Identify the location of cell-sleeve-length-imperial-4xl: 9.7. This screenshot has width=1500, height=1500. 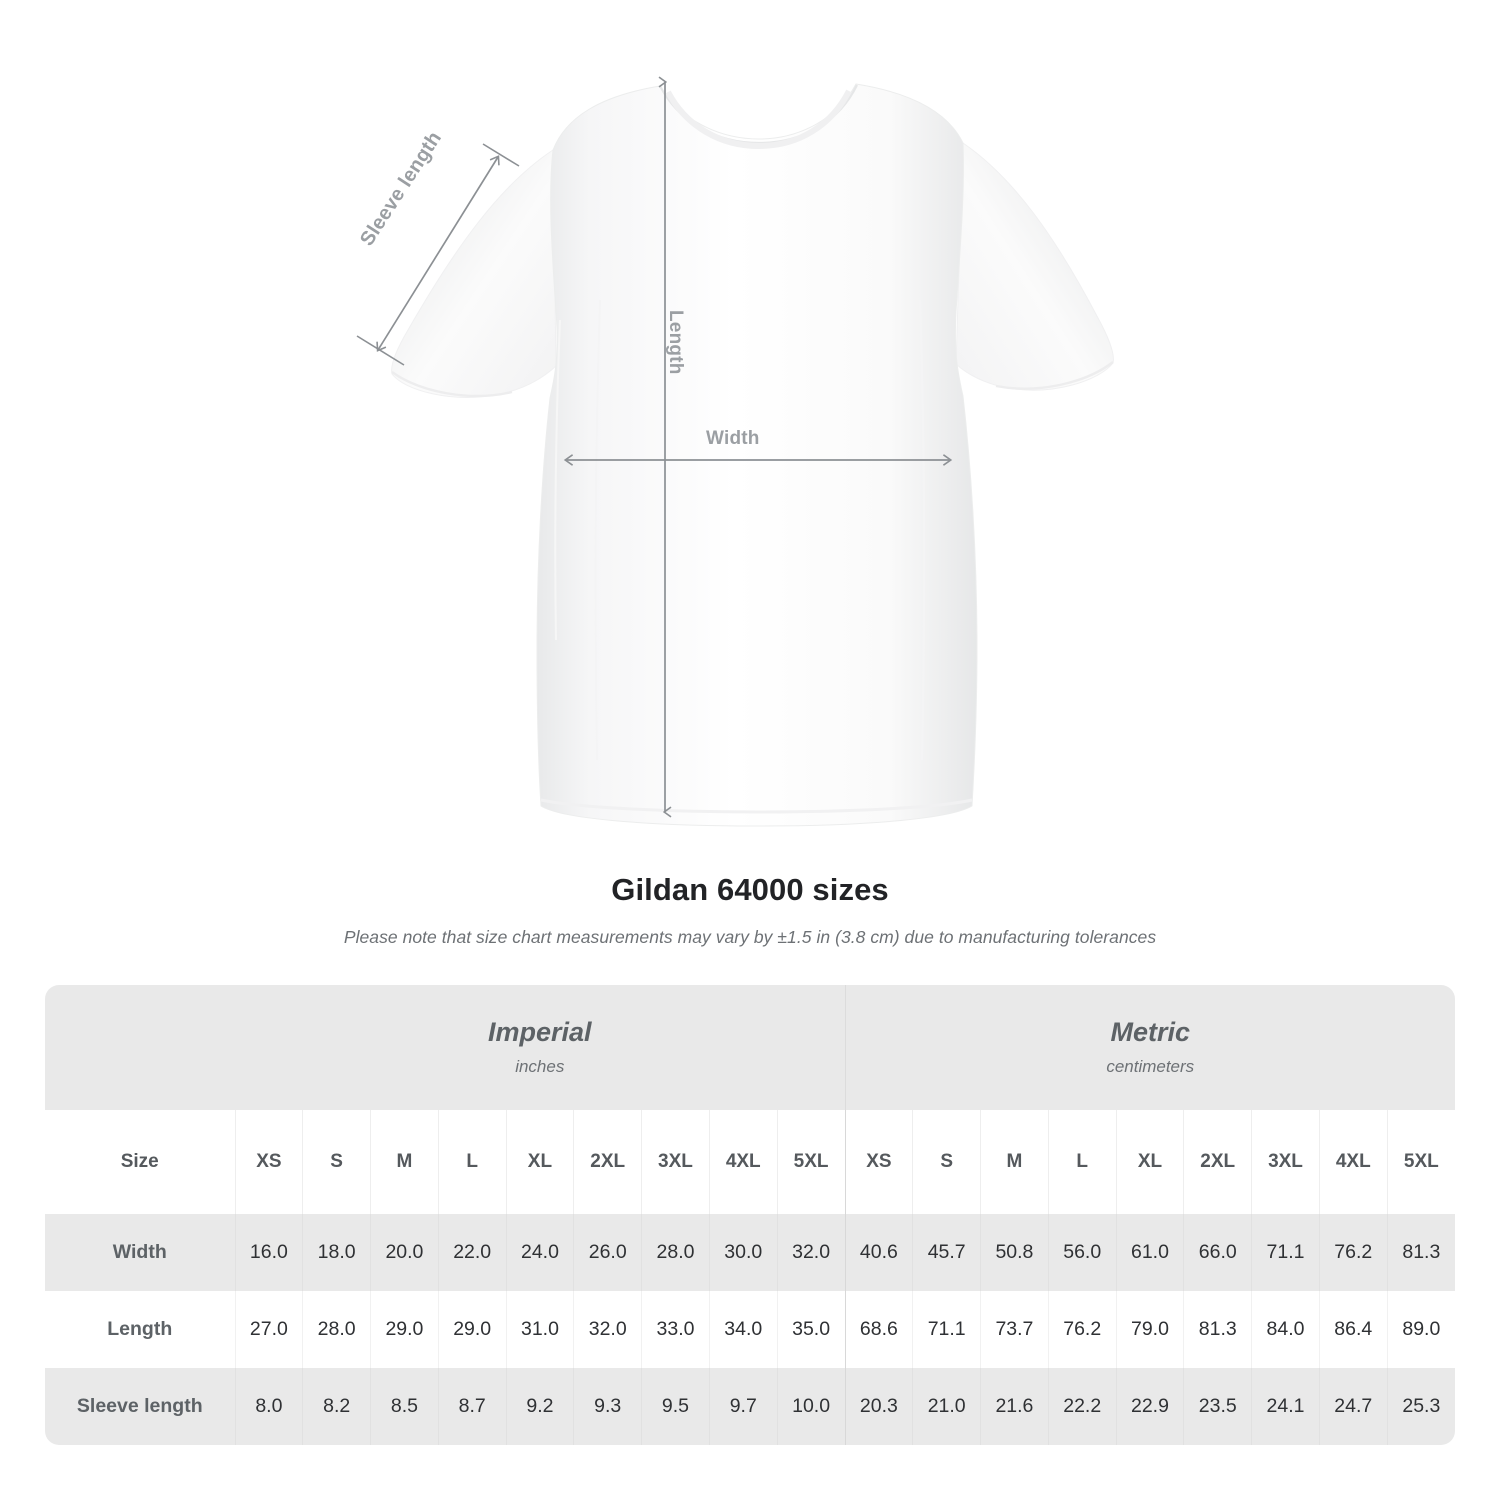
(743, 1406).